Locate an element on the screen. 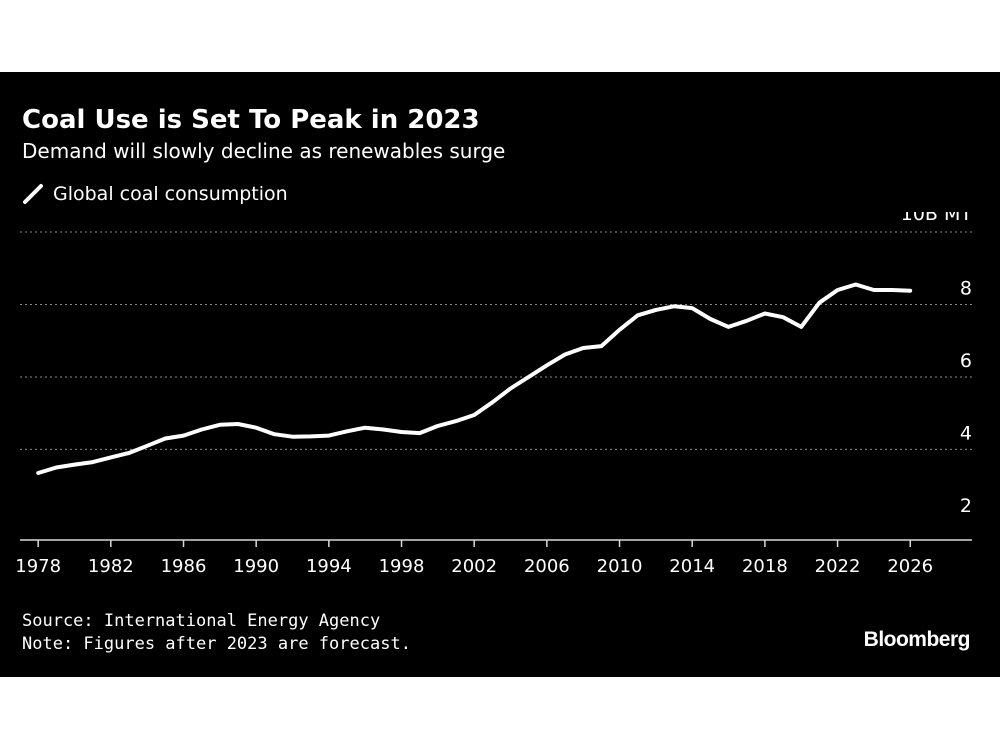  x-tick-label: 1986 is located at coordinates (184, 566).